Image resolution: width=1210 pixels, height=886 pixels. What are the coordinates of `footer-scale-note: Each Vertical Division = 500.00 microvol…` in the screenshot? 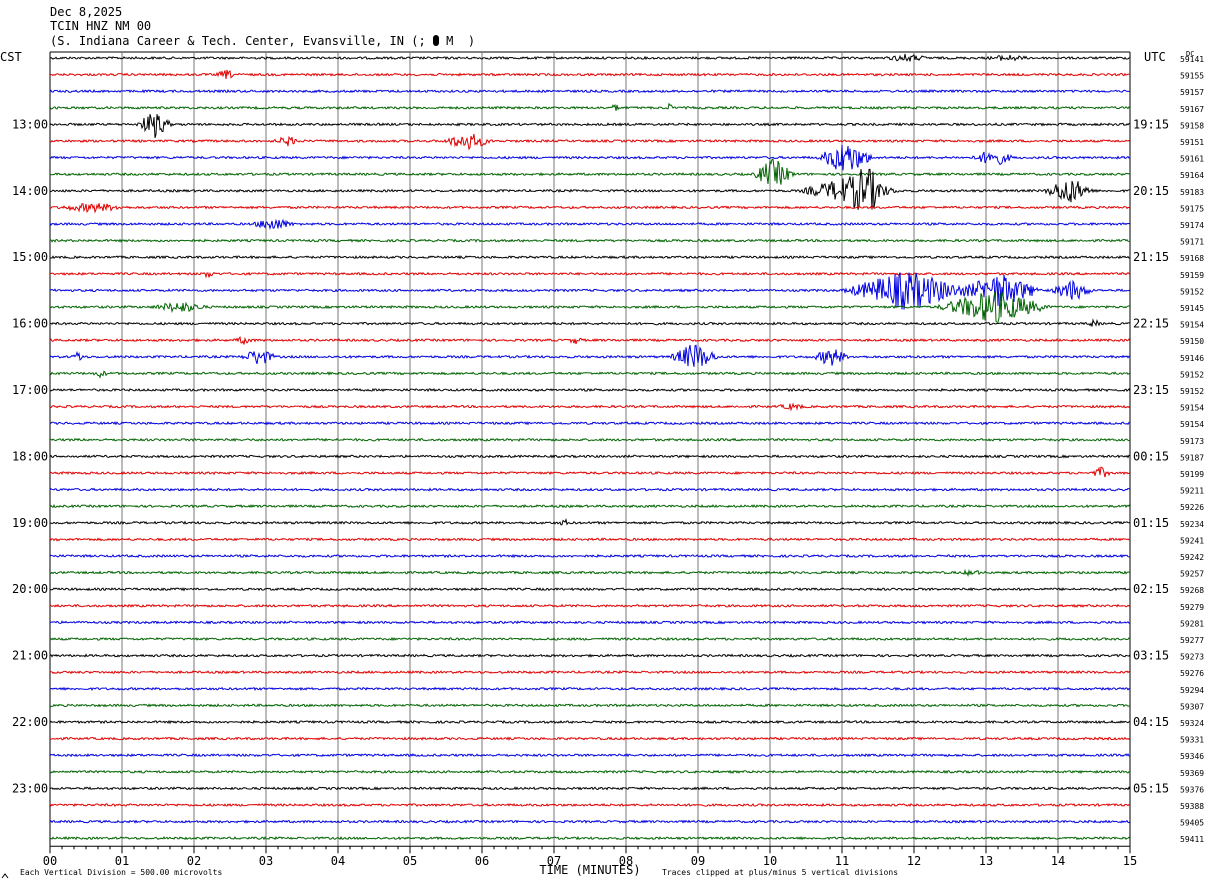 It's located at (121, 872).